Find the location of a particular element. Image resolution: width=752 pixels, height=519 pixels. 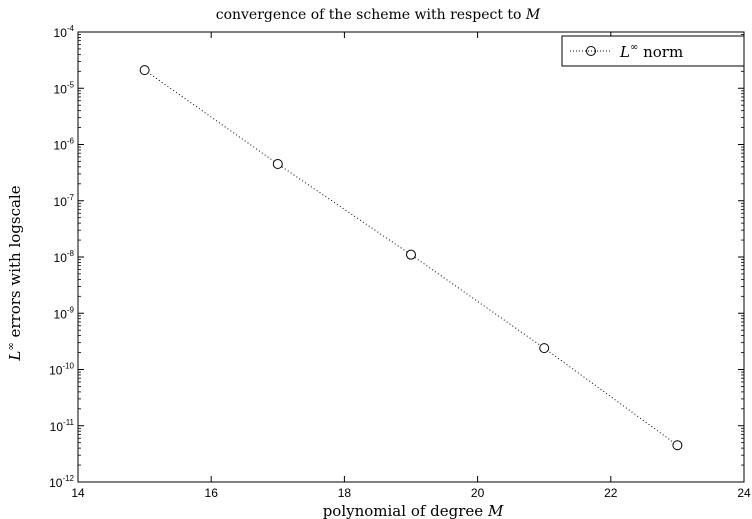

x-axis-label: polynomial of degree M is located at coordinates (413, 510).